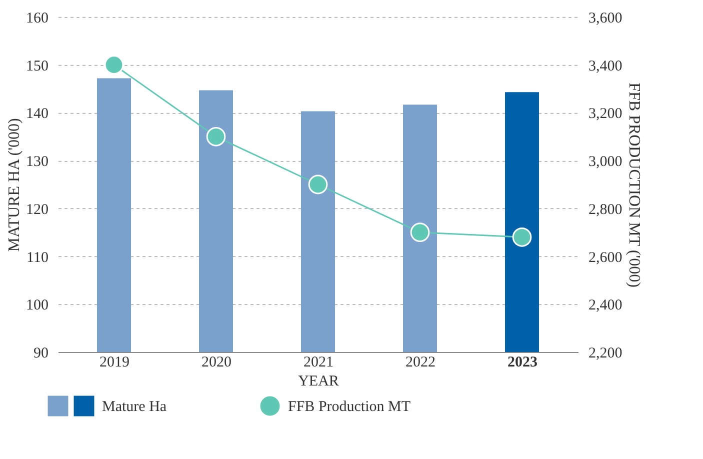  Describe the element at coordinates (41, 354) in the screenshot. I see `y-tick-label: 90` at that location.